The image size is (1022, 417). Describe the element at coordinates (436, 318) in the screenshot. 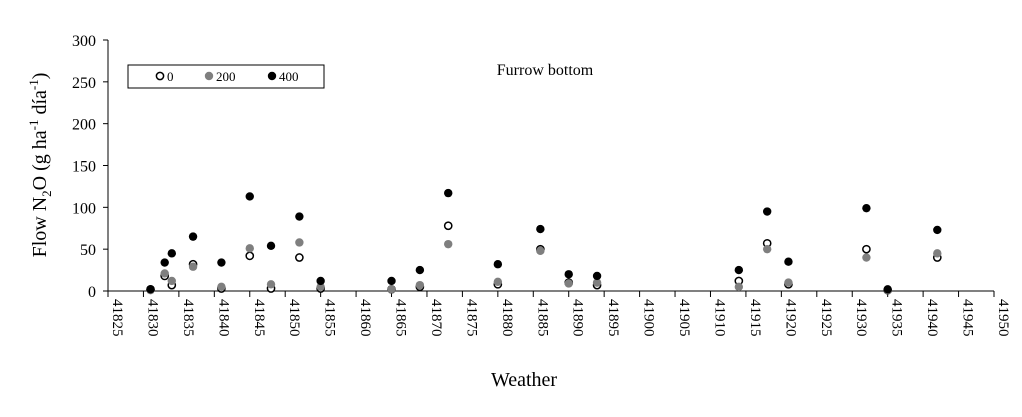

I see `x-tick-label: 41870` at that location.